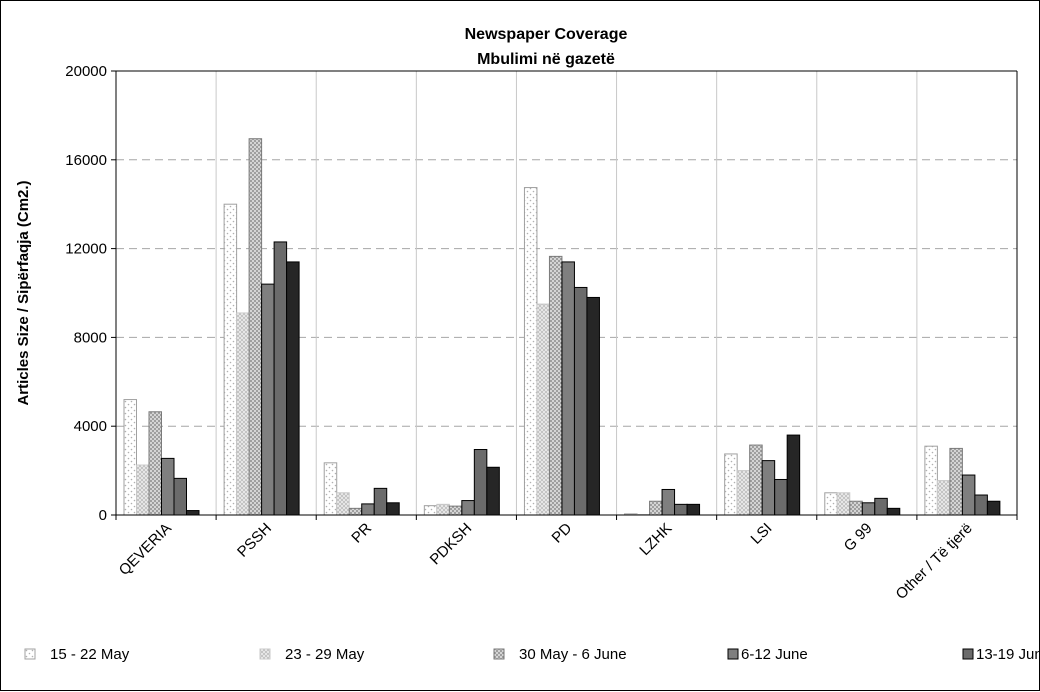 The width and height of the screenshot is (1040, 692). What do you see at coordinates (86, 249) in the screenshot?
I see `y-tick-label: 12000` at bounding box center [86, 249].